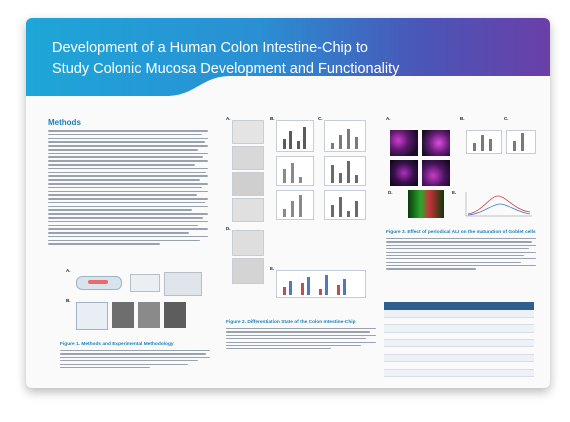 Image resolution: width=570 pixels, height=422 pixels. I want to click on figure1-schematic: A. B., so click(136, 303).